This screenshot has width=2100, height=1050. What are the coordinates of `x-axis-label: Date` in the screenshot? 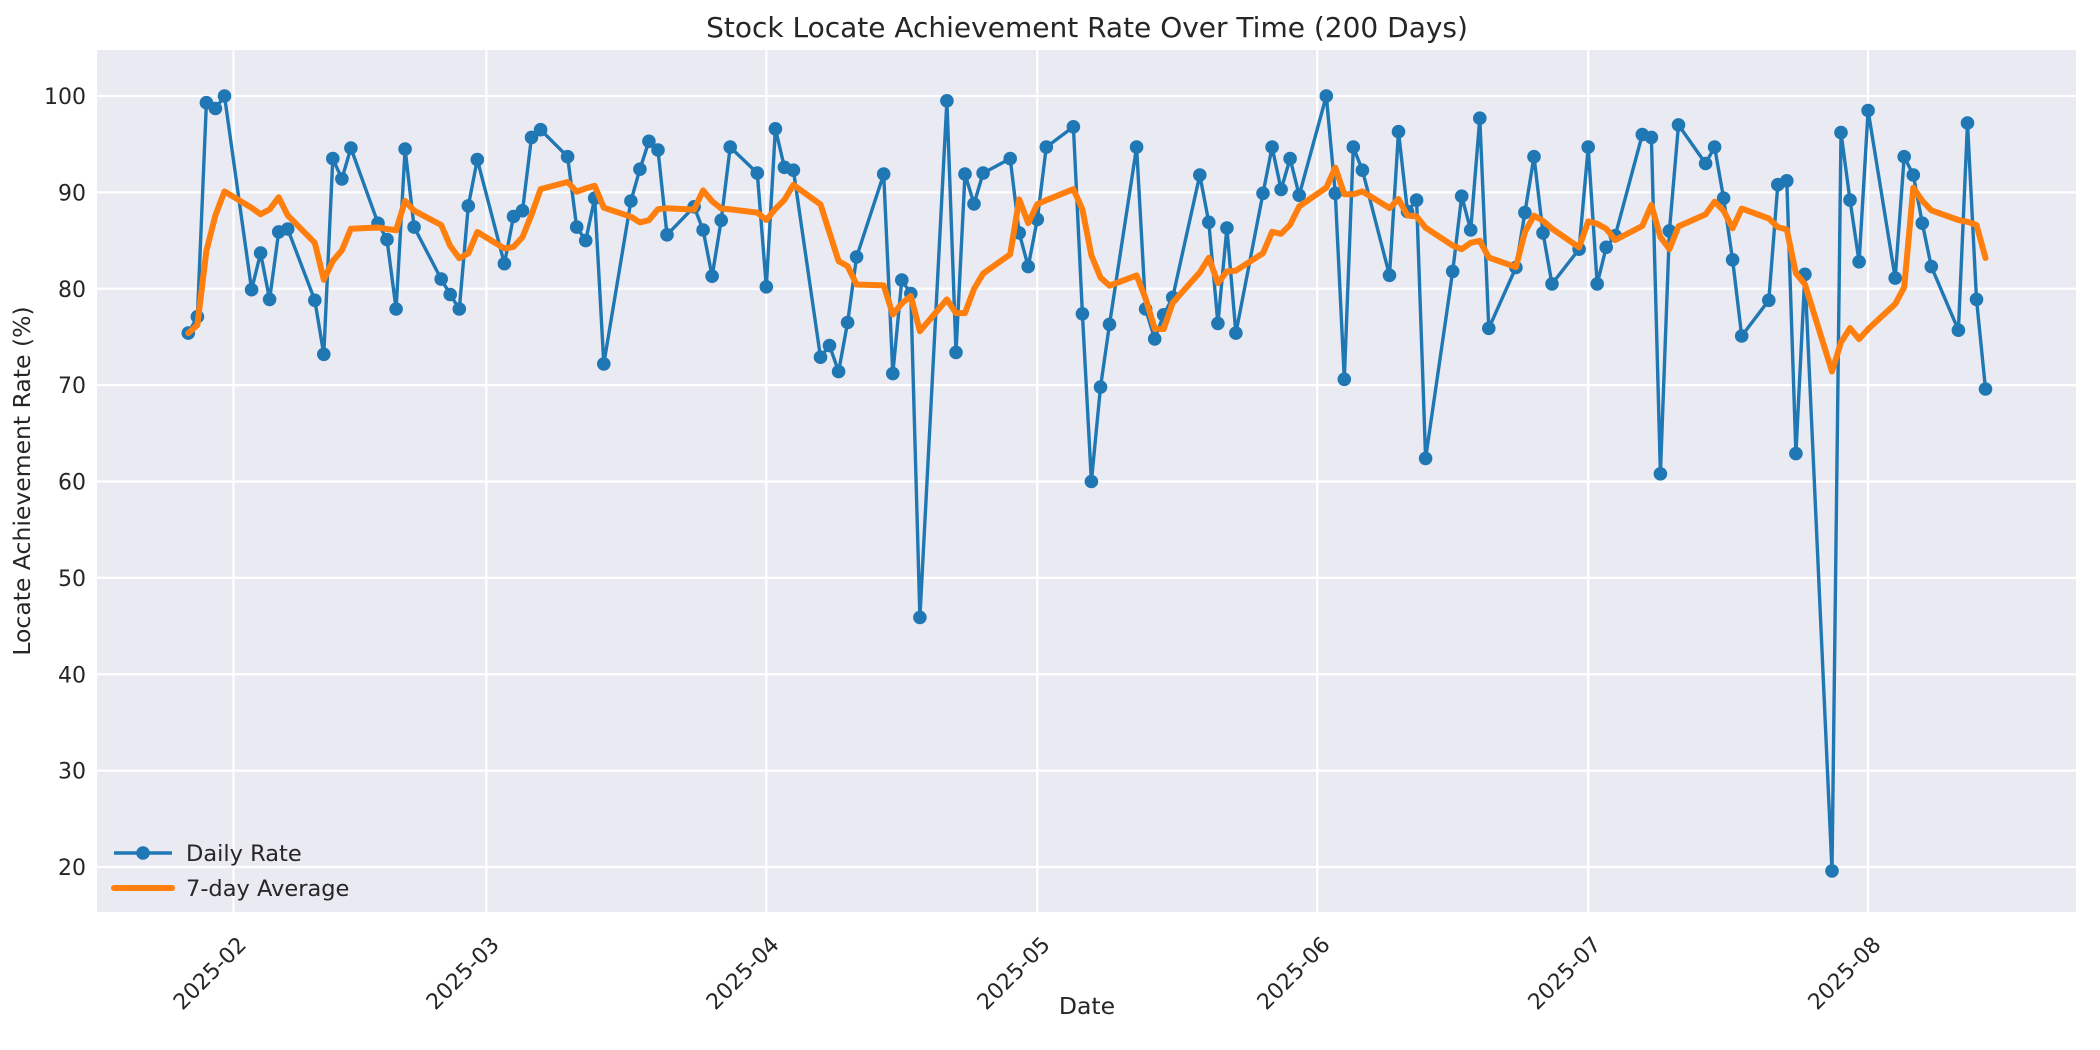 It's located at (1087, 1006).